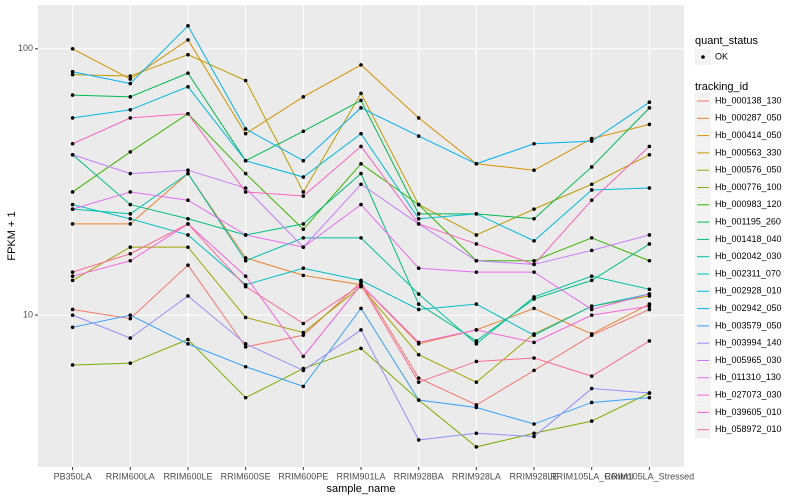 The width and height of the screenshot is (800, 500). Describe the element at coordinates (28, 314) in the screenshot. I see `y-tick-label: 10` at that location.